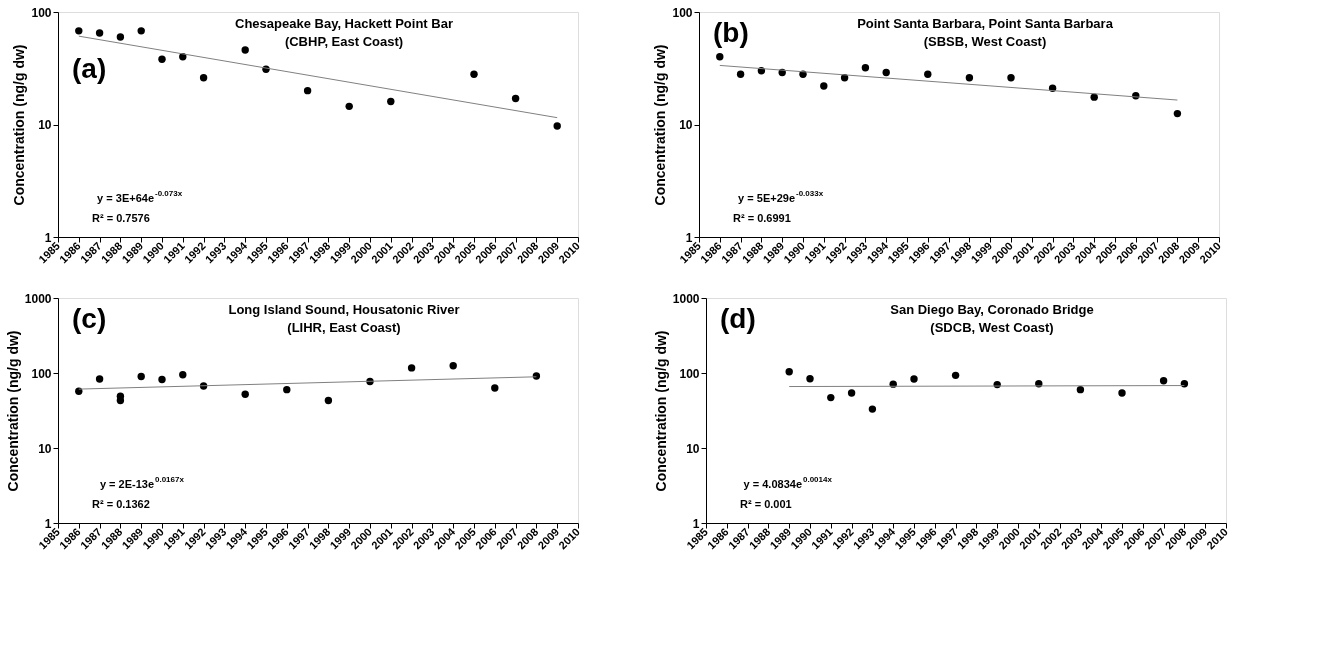  What do you see at coordinates (344, 23) in the screenshot?
I see `chart-title: Chesapeake Bay, Hackett Point Bar` at bounding box center [344, 23].